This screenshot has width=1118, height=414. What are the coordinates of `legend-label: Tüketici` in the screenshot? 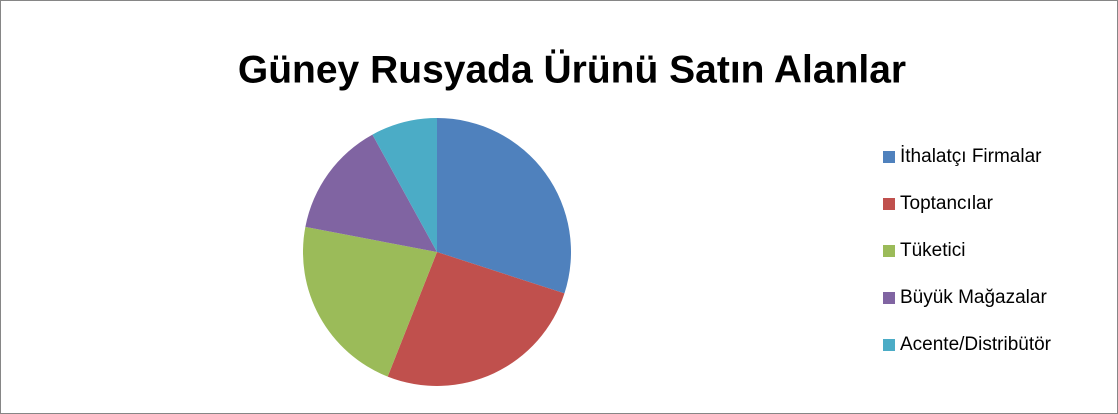 It's located at (932, 250).